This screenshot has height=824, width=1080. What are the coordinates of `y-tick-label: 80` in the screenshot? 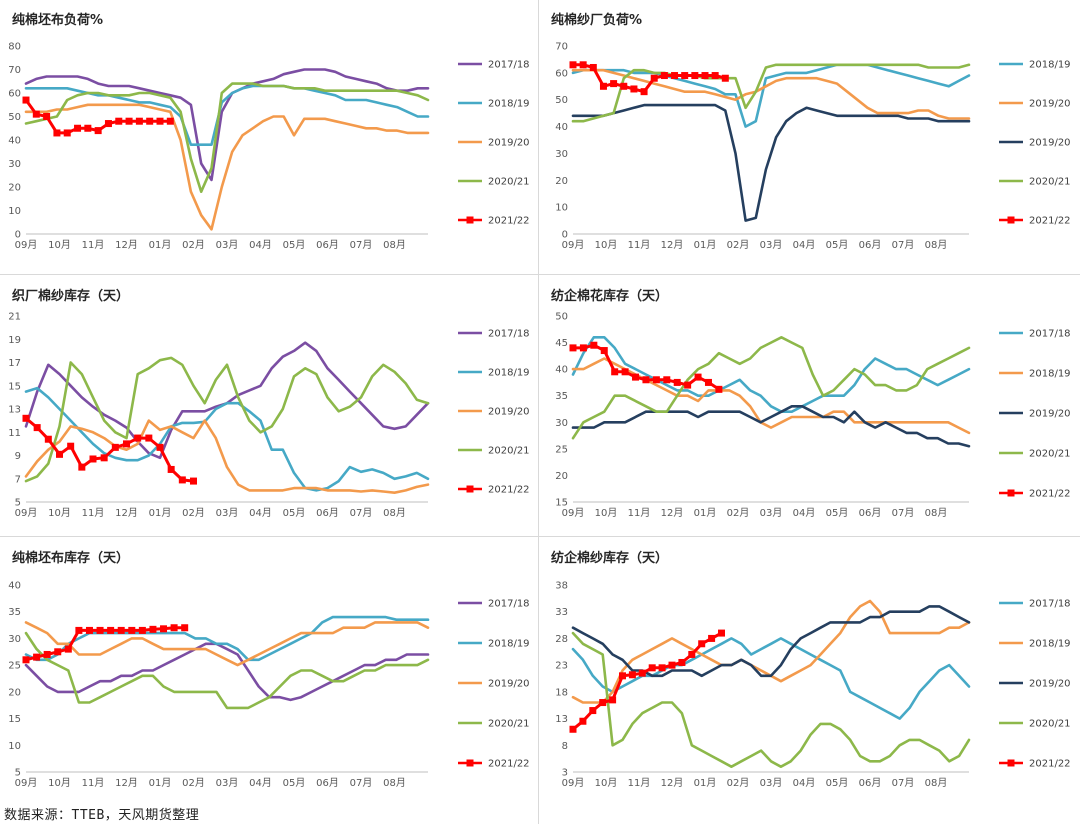 It's located at (14, 47).